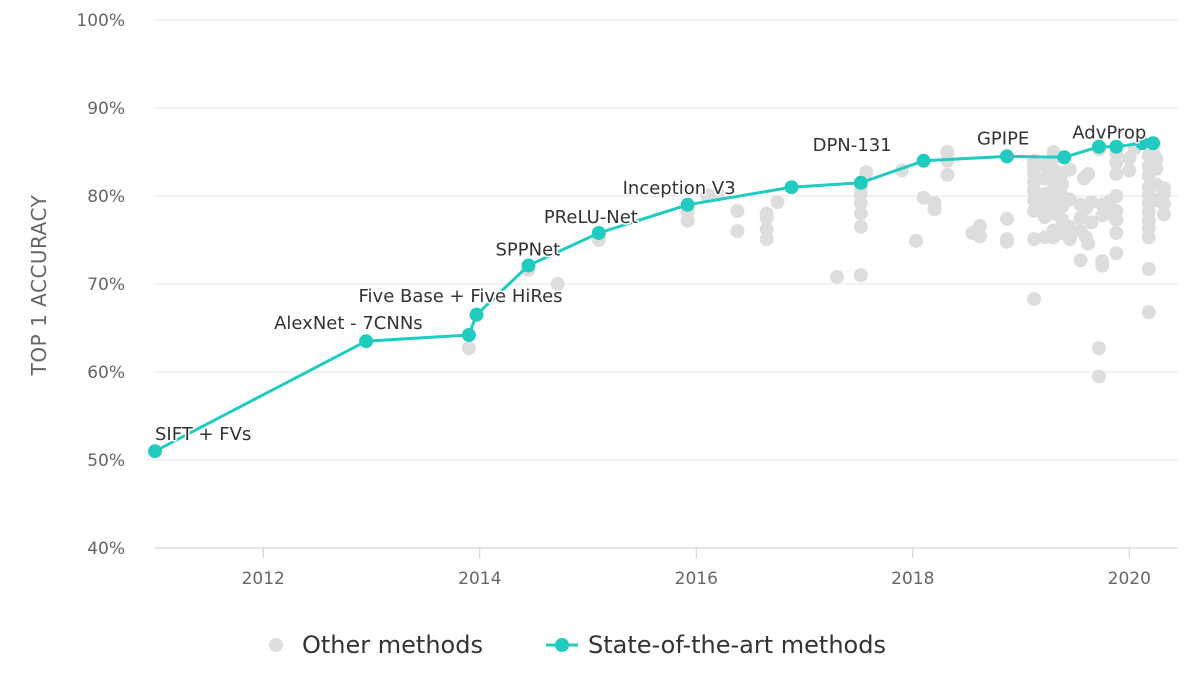 The height and width of the screenshot is (700, 1200). I want to click on y-tick-label: 100%, so click(100, 21).